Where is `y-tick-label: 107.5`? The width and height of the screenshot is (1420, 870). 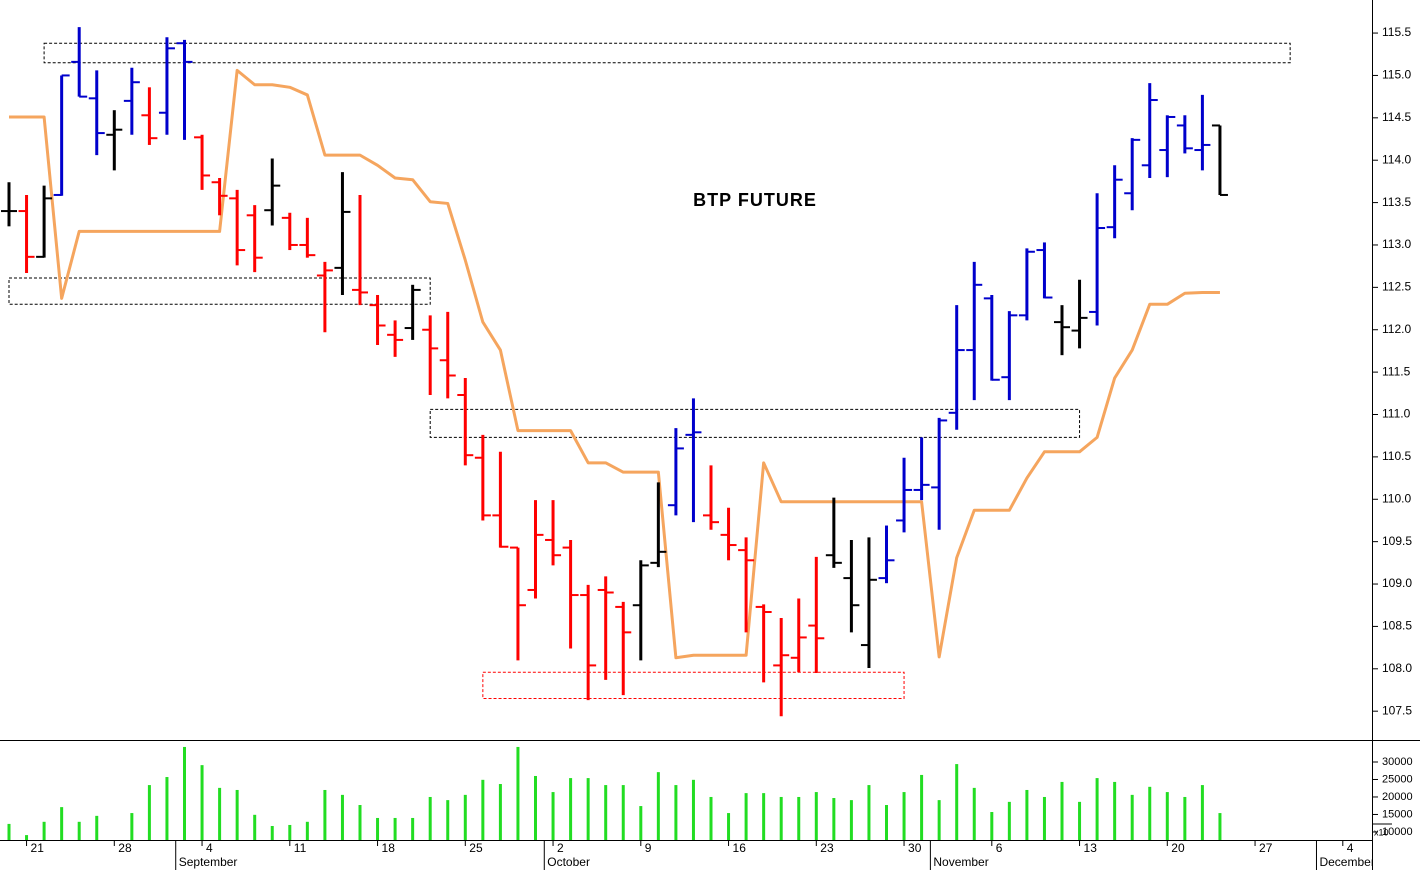
y-tick-label: 107.5 is located at coordinates (1397, 710).